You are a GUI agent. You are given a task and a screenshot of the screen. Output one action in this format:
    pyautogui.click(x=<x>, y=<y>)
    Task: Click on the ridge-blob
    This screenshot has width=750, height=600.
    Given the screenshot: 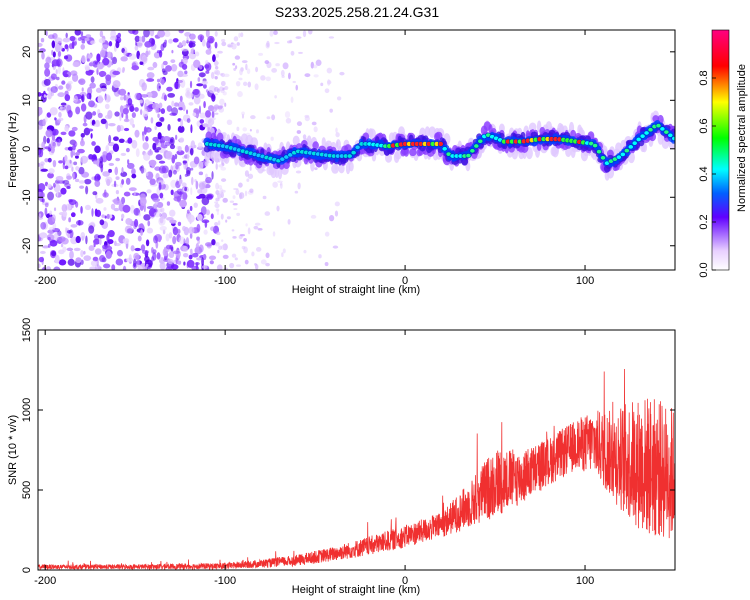 What is the action you would take?
    pyautogui.click(x=427, y=131)
    